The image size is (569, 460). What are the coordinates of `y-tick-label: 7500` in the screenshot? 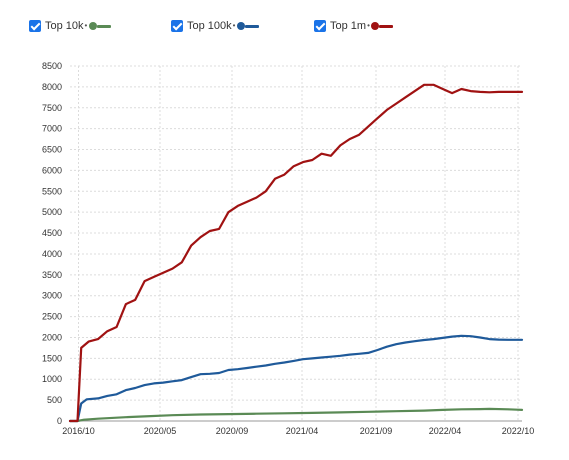 It's located at (52, 108).